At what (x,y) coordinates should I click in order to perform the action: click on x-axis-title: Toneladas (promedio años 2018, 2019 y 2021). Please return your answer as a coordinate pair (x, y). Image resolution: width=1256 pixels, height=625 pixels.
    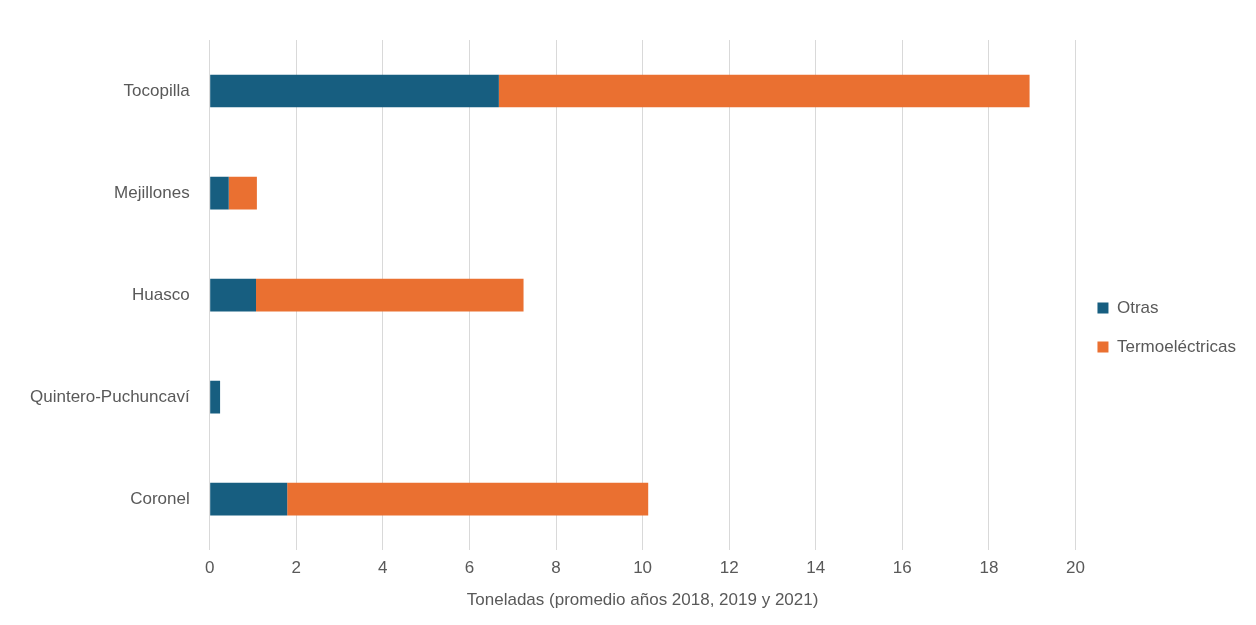
    Looking at the image, I should click on (642, 600).